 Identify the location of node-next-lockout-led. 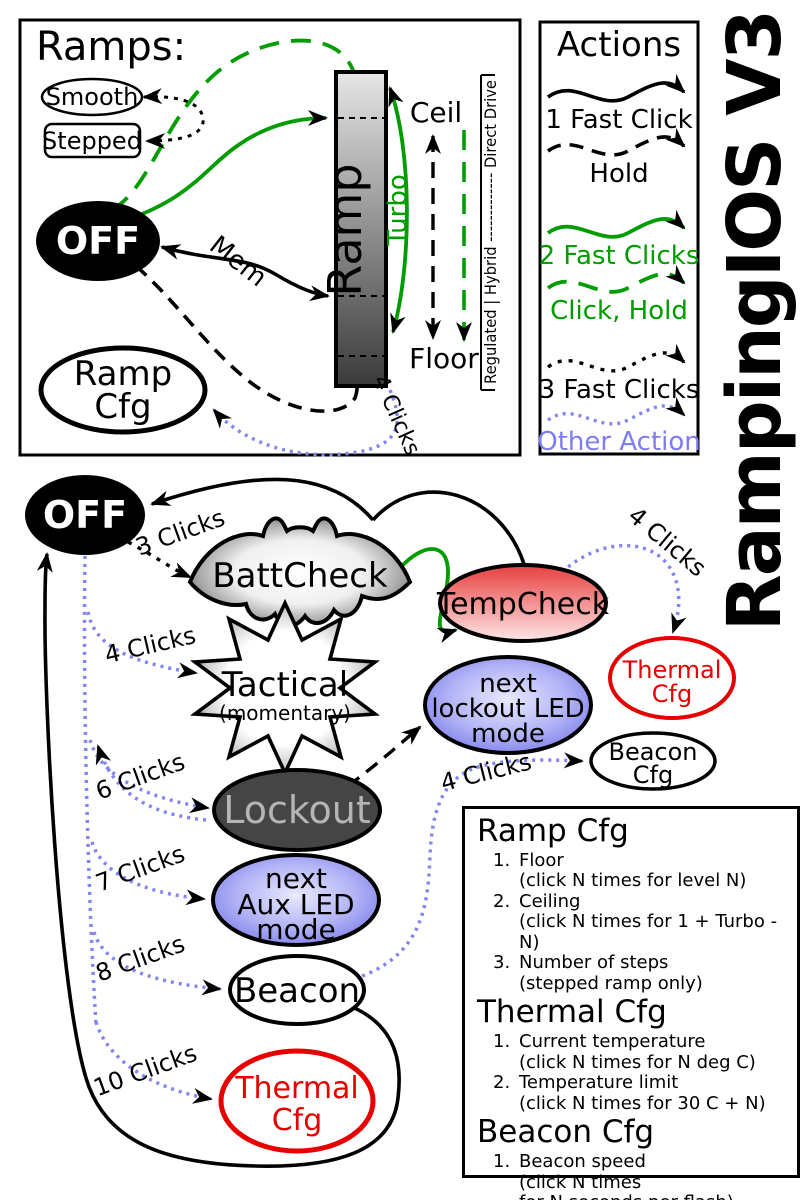
(508, 705).